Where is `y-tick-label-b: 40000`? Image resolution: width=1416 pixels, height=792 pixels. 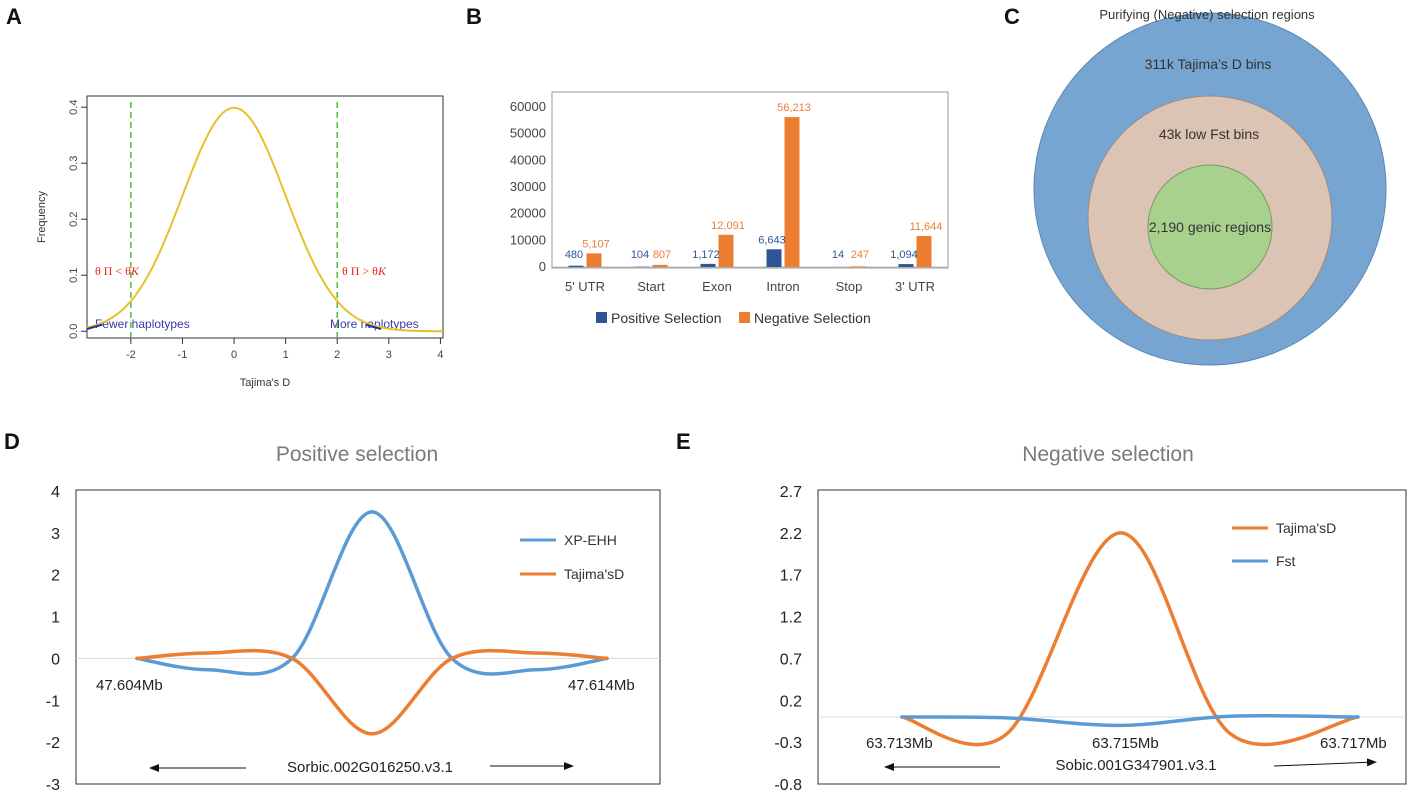 y-tick-label-b: 40000 is located at coordinates (528, 159).